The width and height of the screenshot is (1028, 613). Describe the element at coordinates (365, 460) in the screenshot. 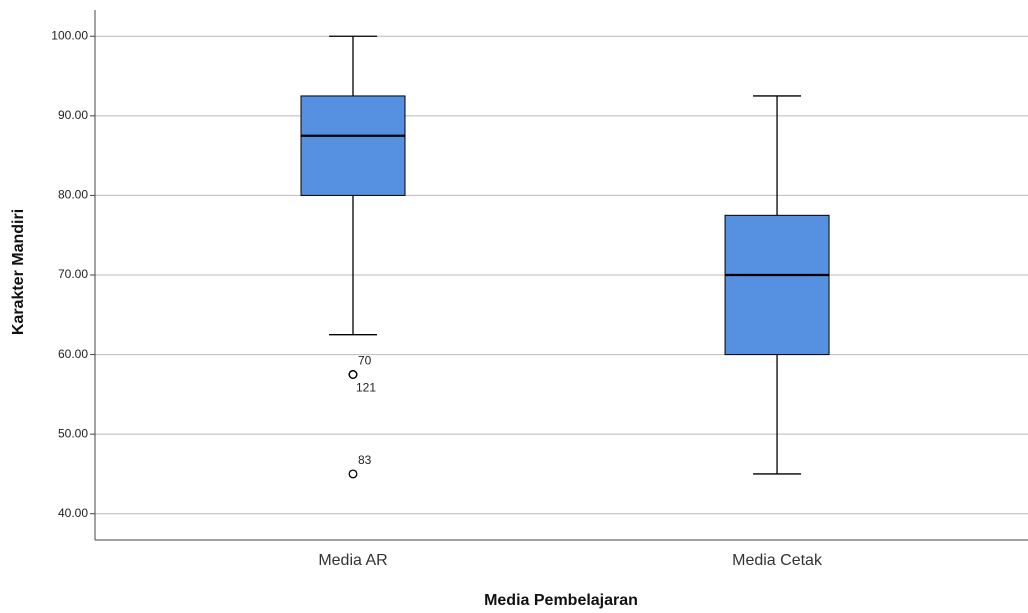

I see `outlier-label: 83` at that location.